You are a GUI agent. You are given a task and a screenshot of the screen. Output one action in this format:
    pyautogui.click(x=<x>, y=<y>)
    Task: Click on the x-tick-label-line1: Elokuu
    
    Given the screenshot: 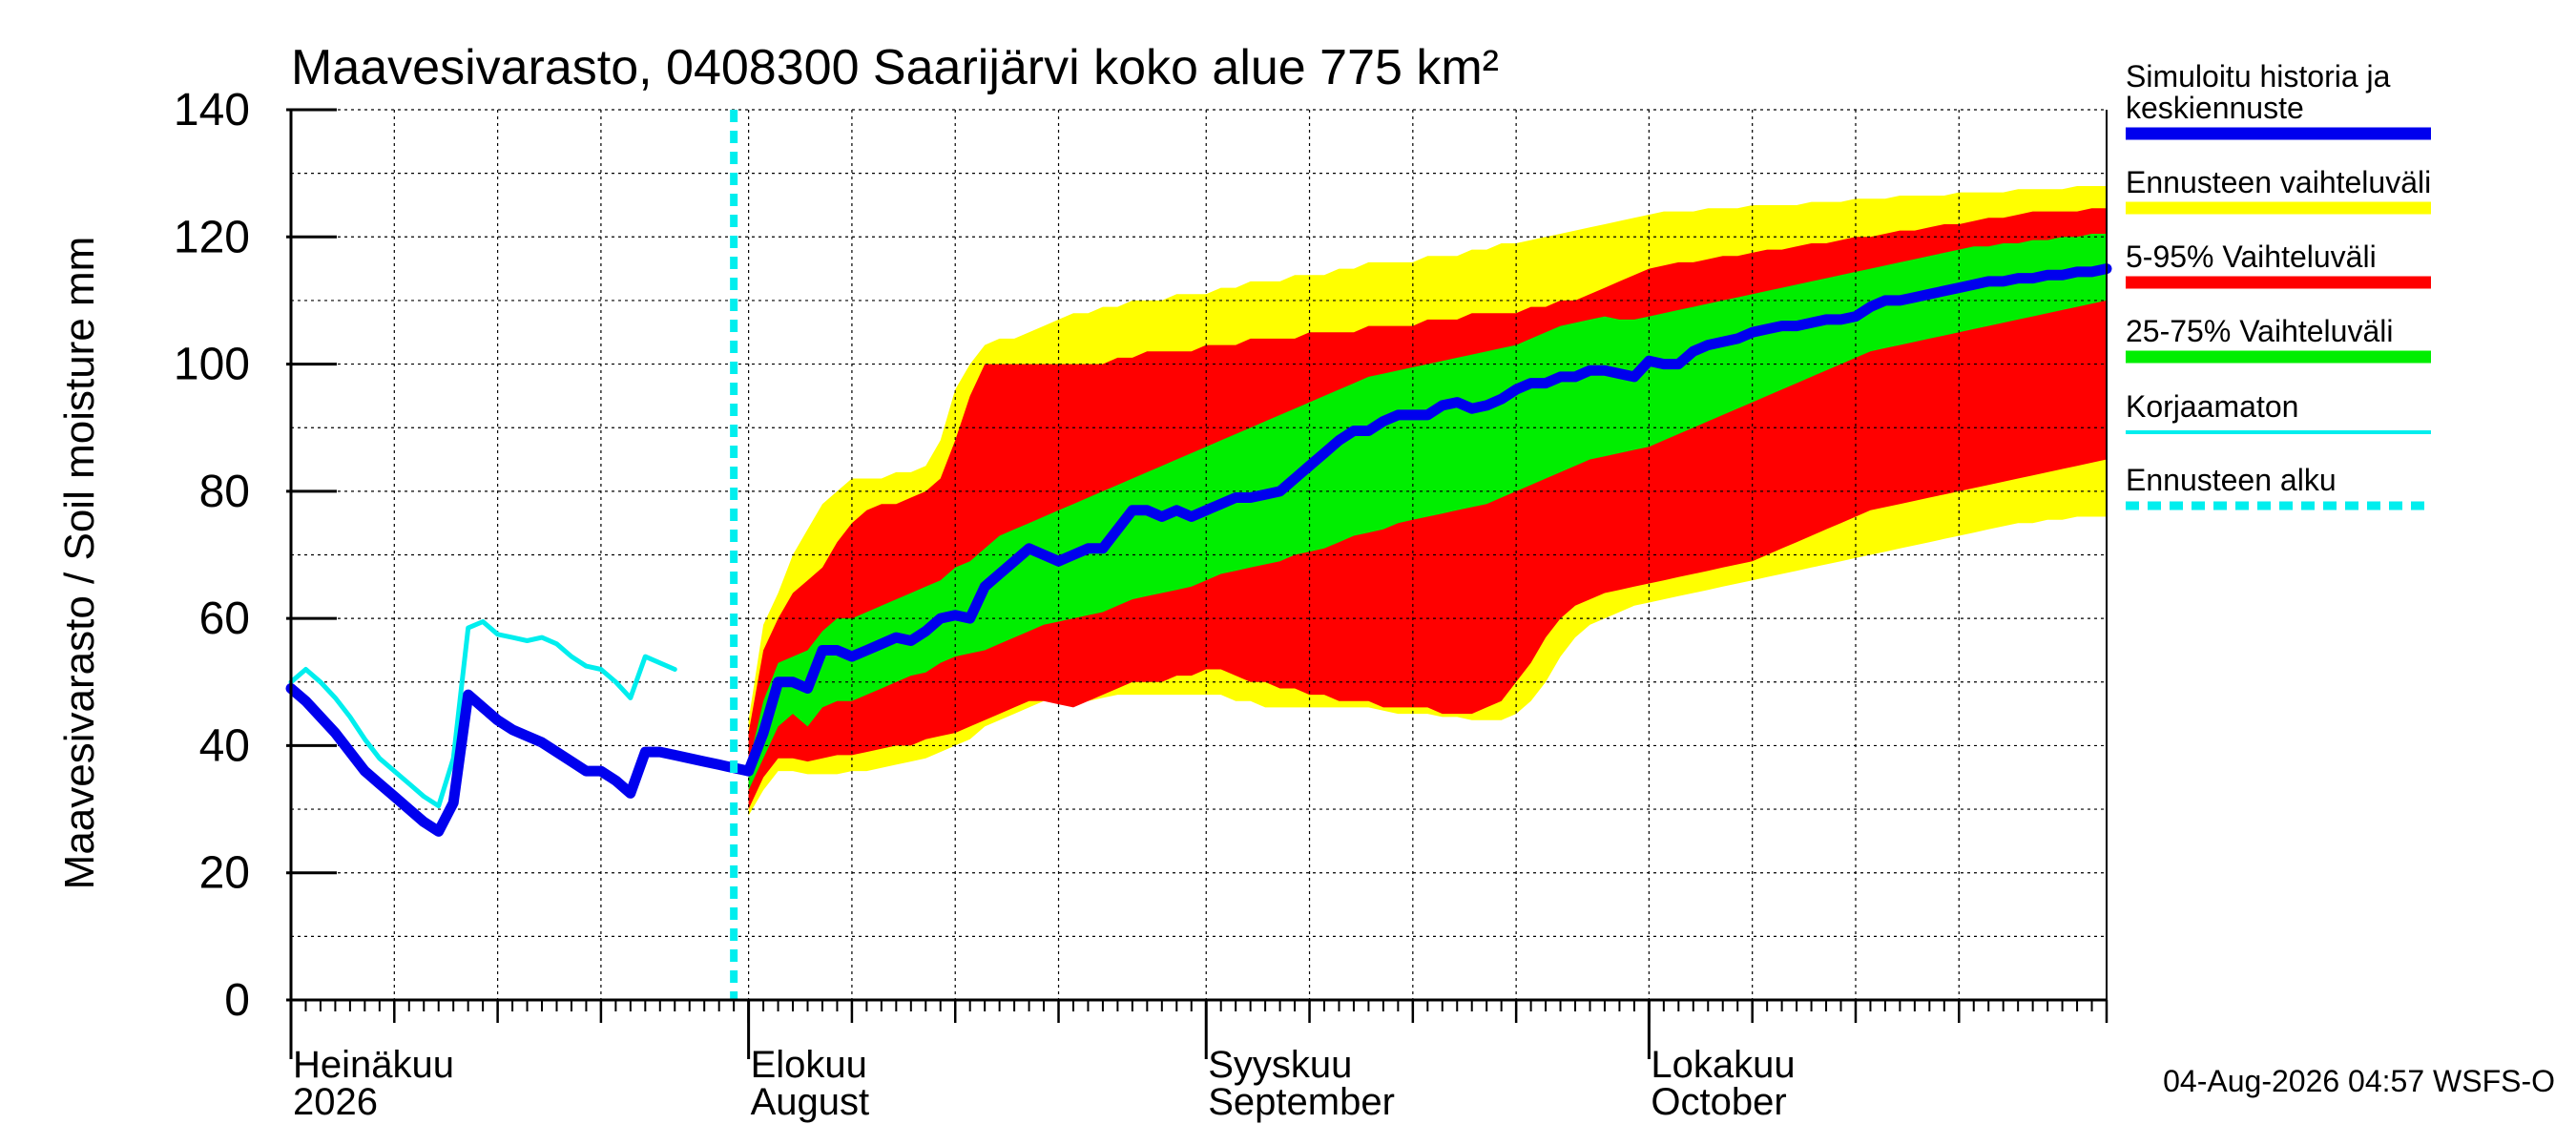 What is the action you would take?
    pyautogui.click(x=809, y=1065)
    